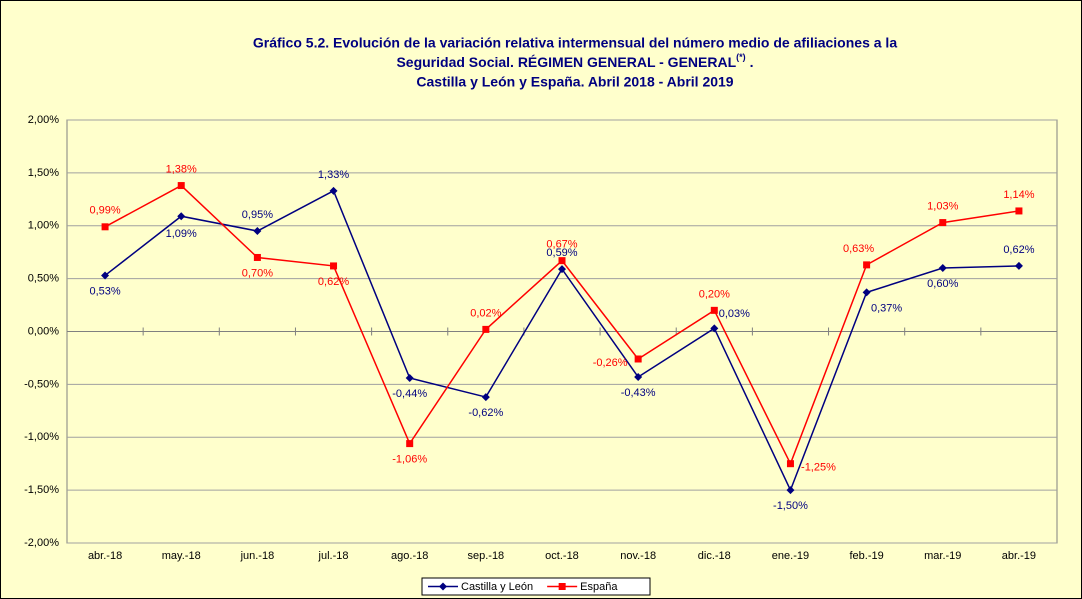  Describe the element at coordinates (790, 506) in the screenshot. I see `data-label: -1,50%` at that location.